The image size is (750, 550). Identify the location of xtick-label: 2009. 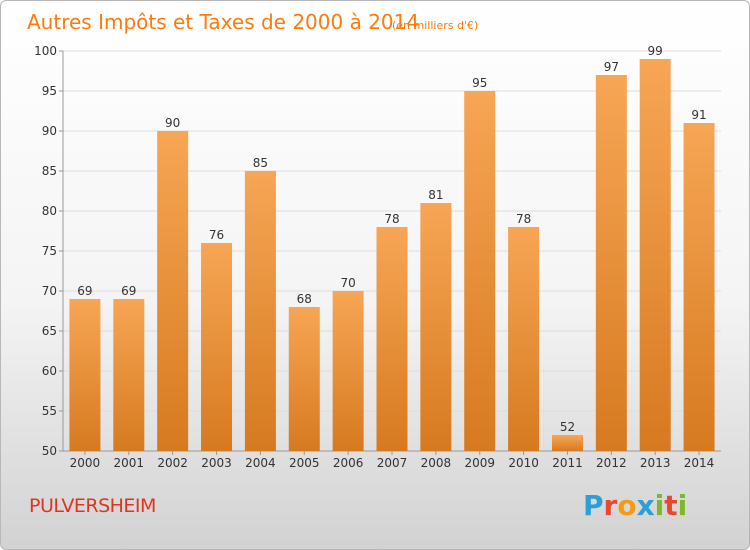
(479, 463).